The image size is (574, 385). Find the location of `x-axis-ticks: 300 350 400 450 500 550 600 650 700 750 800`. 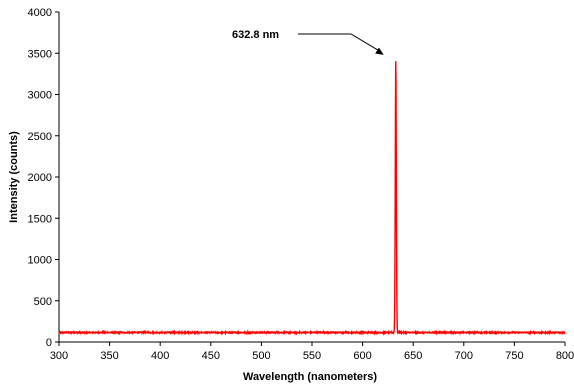

x-axis-ticks: 300 350 400 450 500 550 600 650 700 750 800 is located at coordinates (312, 352).